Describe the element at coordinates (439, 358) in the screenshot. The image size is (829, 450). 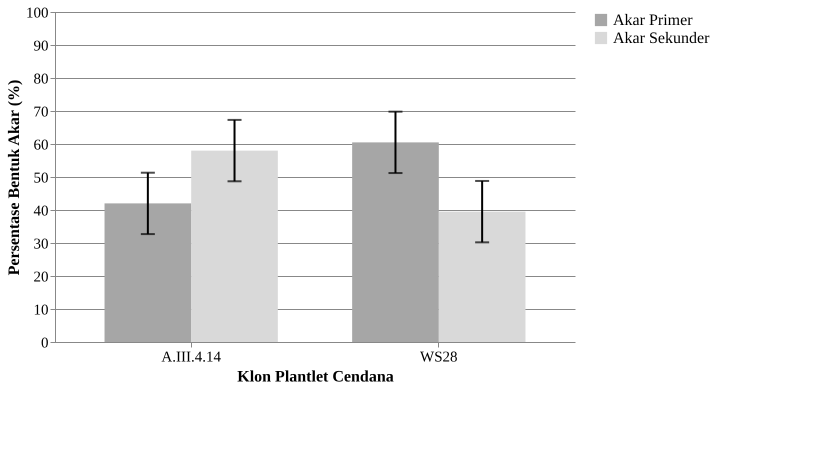
I see `x-tick-label: WS28` at that location.